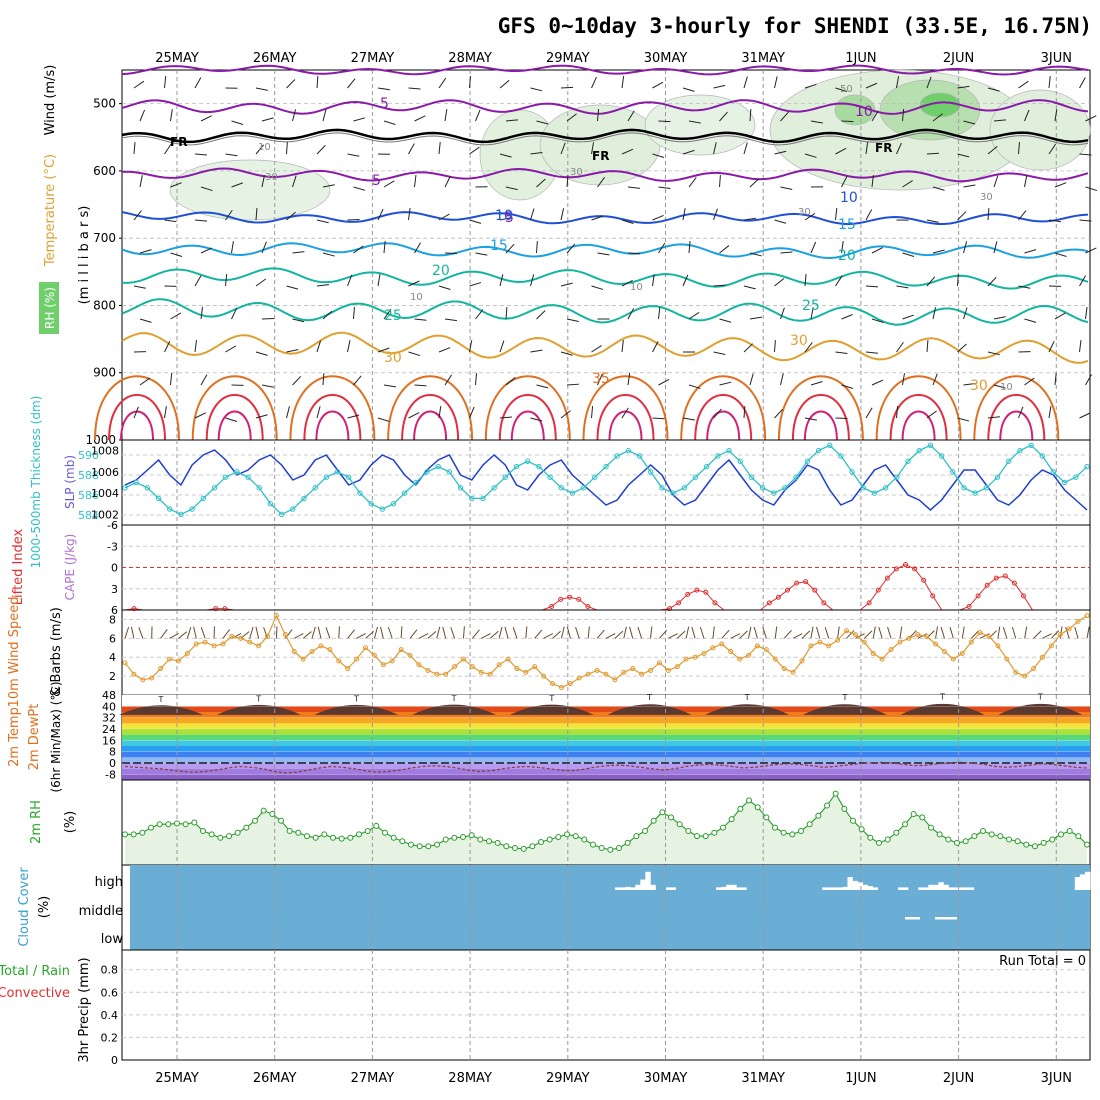 This screenshot has width=1100, height=1100. I want to click on thickness-tick-label: 588, so click(88, 475).